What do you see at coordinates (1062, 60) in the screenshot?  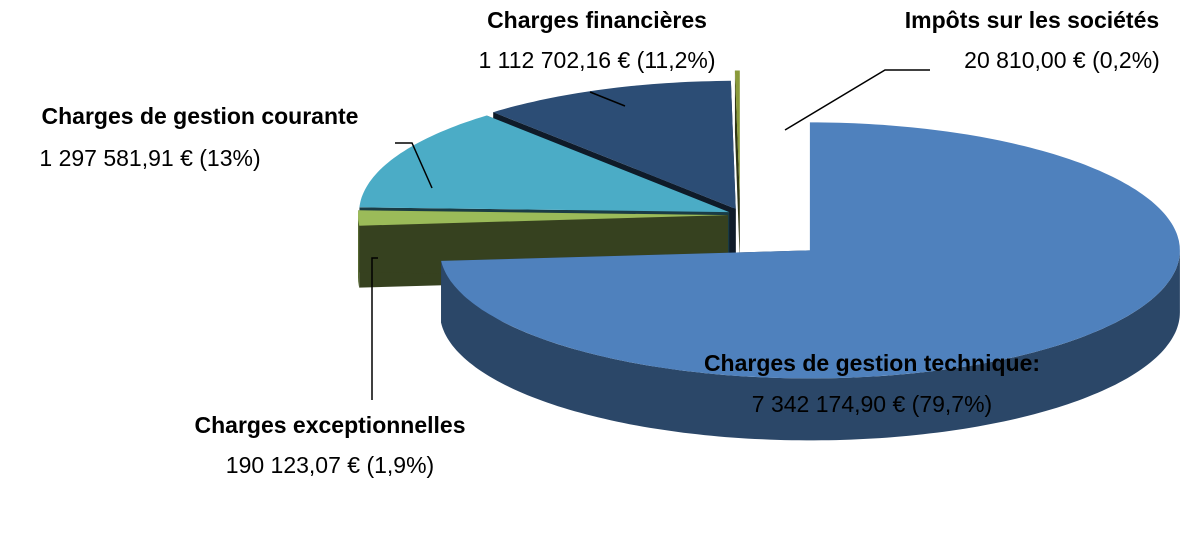 I see `value-label: 20 810,00 € (0,2%)` at bounding box center [1062, 60].